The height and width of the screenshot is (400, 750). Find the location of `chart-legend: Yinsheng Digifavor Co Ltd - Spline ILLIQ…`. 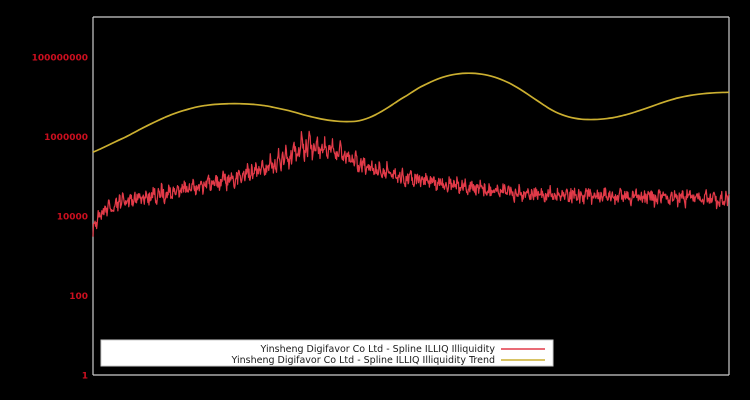

chart-legend: Yinsheng Digifavor Co Ltd - Spline ILLIQ… is located at coordinates (327, 353).